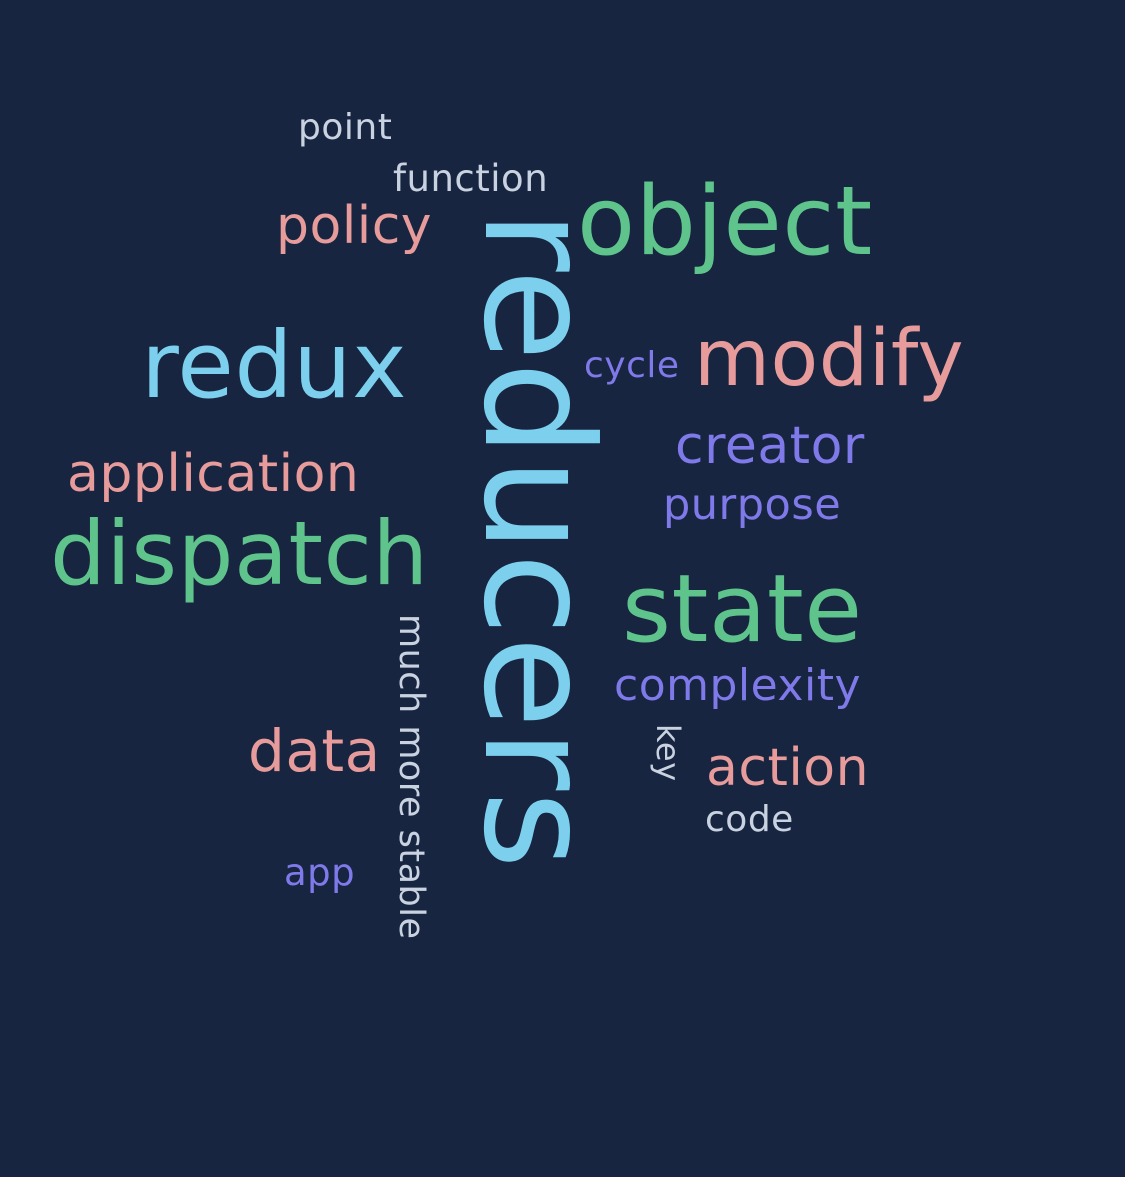  Describe the element at coordinates (354, 226) in the screenshot. I see `word-policy: policy` at that location.